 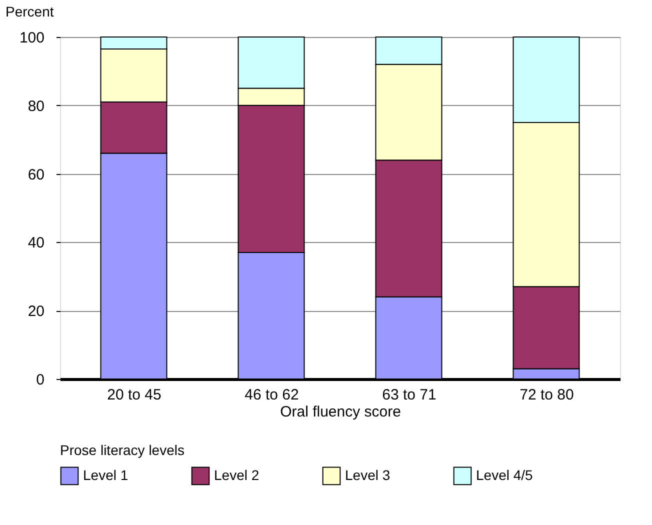 I want to click on y-tick-label: 80, so click(x=36, y=106).